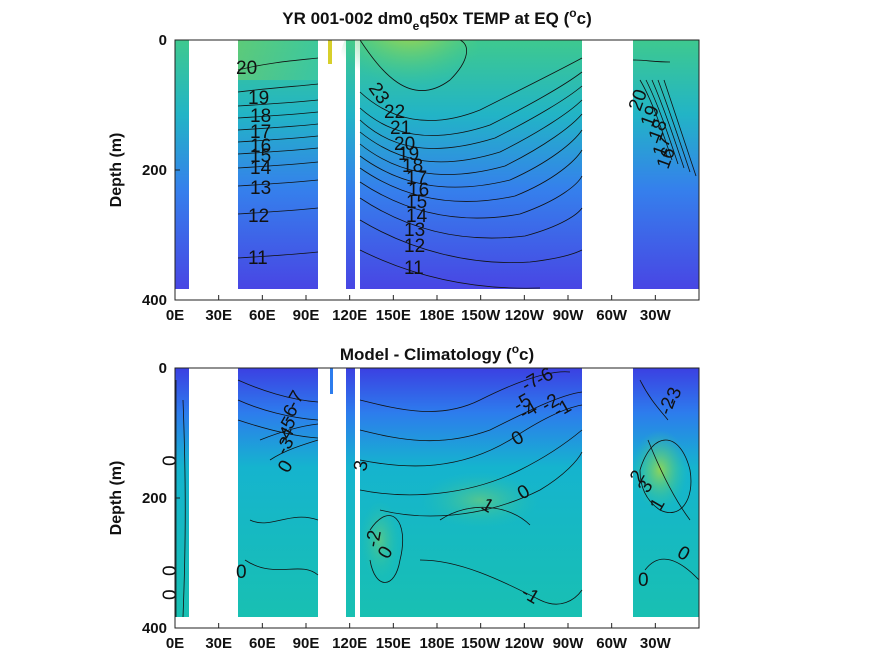 This screenshot has height=656, width=875. I want to click on panel-2-ylabel: Depth (m), so click(116, 498).